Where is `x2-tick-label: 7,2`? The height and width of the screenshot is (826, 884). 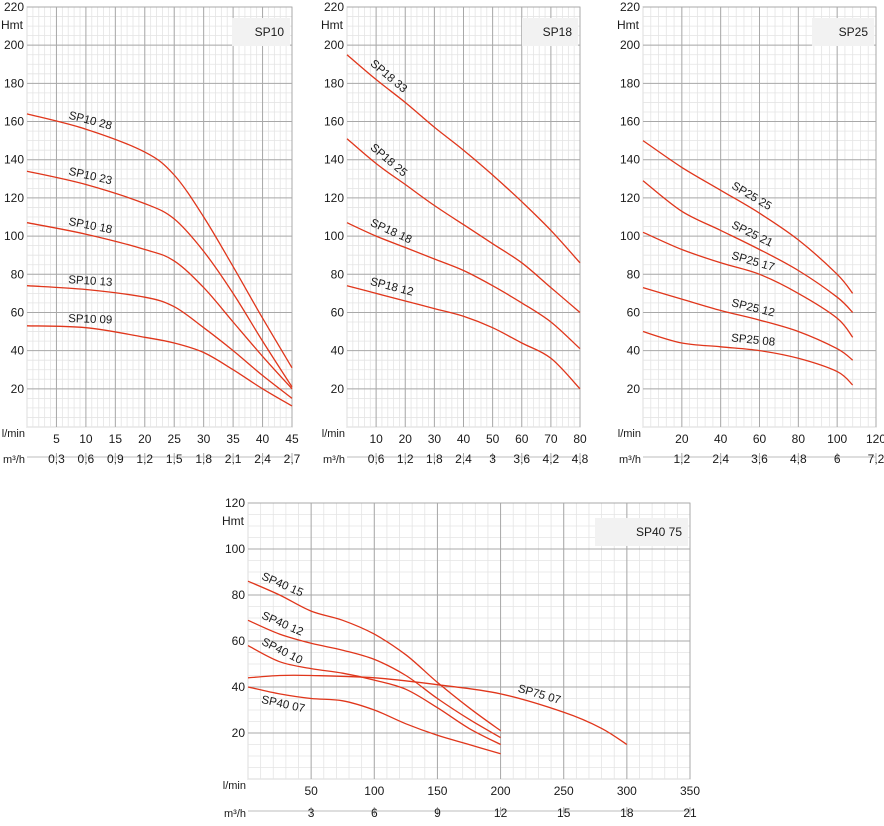 x2-tick-label: 7,2 is located at coordinates (876, 459).